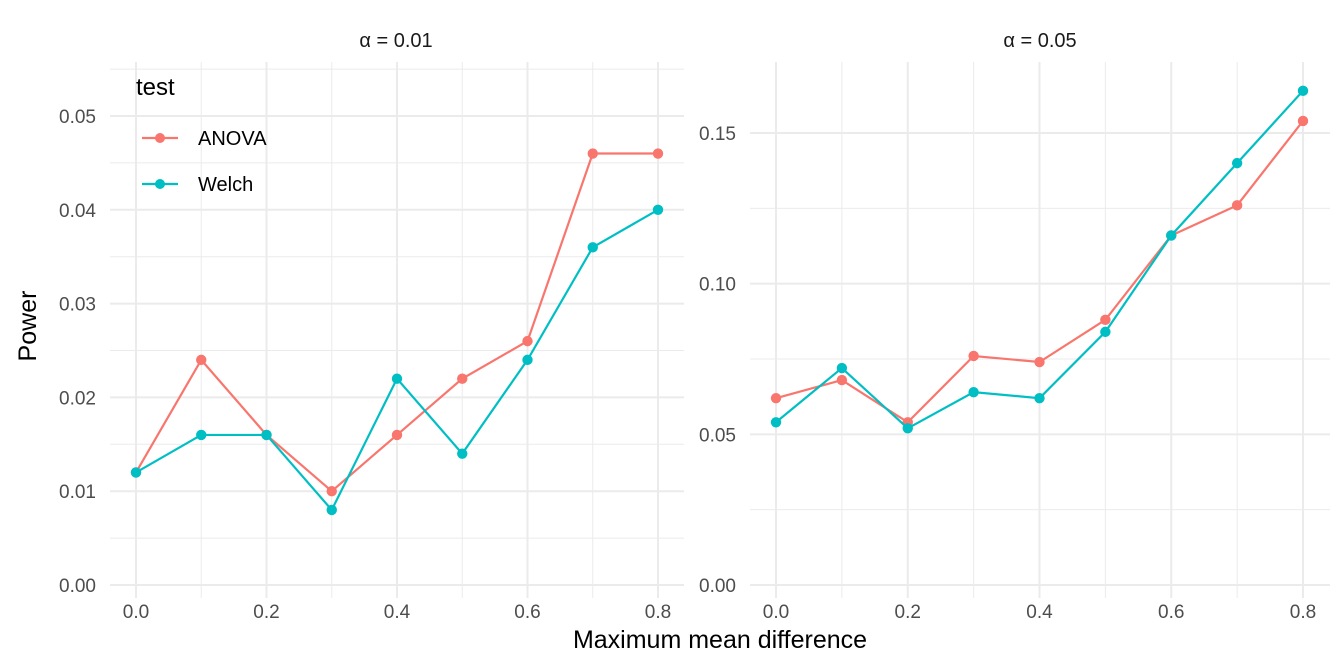 This screenshot has width=1344, height=672. What do you see at coordinates (232, 139) in the screenshot?
I see `legend-label: ANOVA` at bounding box center [232, 139].